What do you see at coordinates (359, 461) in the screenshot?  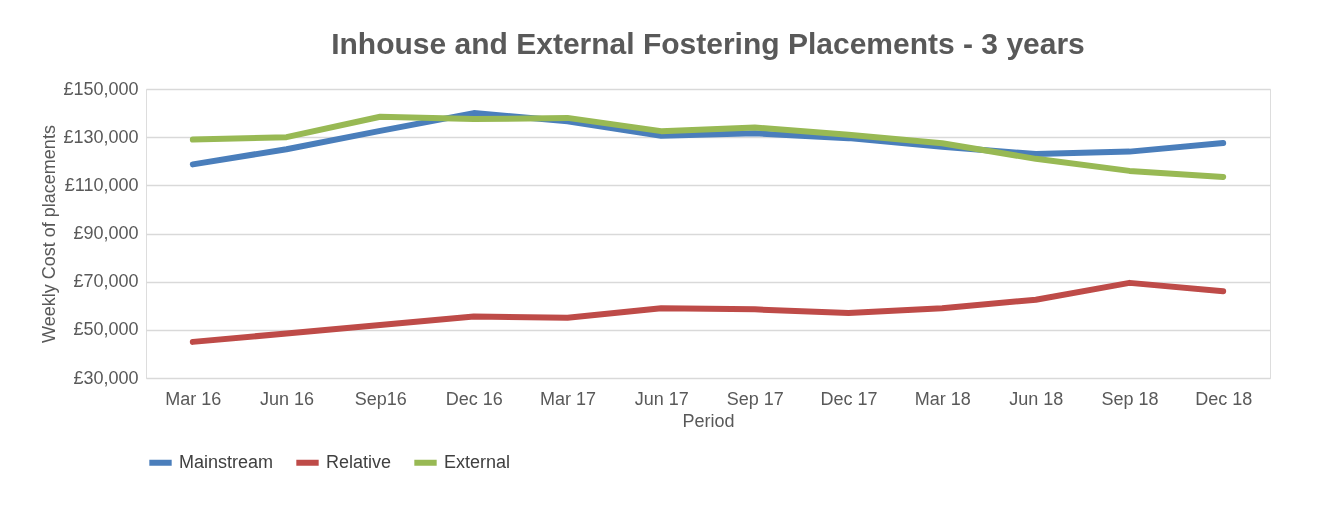 I see `legend-label: Relative` at bounding box center [359, 461].